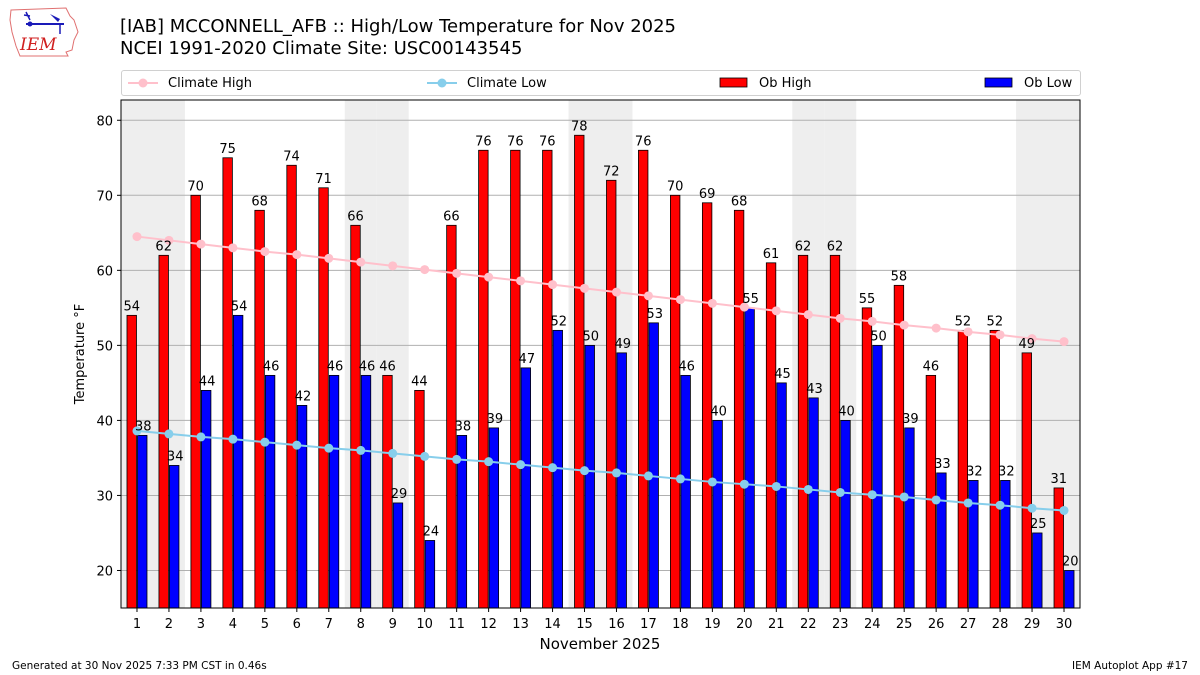 Image resolution: width=1200 pixels, height=675 pixels. Describe the element at coordinates (488, 624) in the screenshot. I see `x-tick-label: 12` at that location.